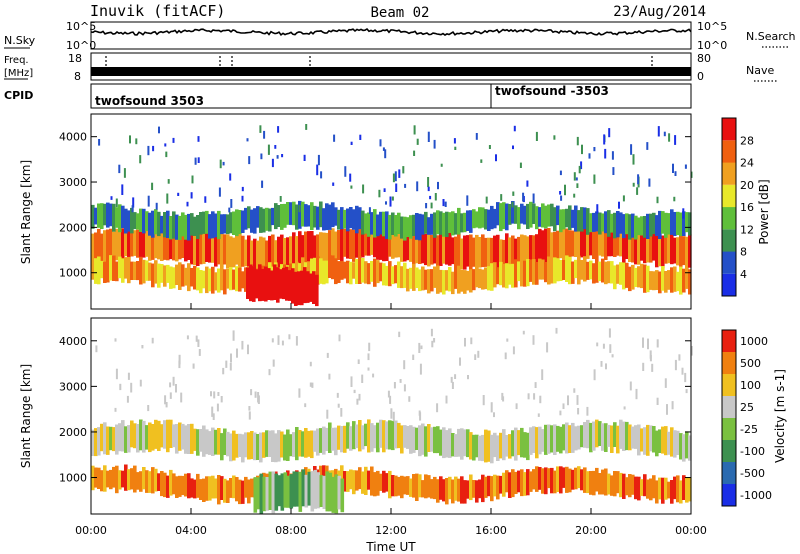 Image resolution: width=800 pixels, height=554 pixels. Describe the element at coordinates (771, 36) in the screenshot. I see `nsearch-label: N.Search` at that location.